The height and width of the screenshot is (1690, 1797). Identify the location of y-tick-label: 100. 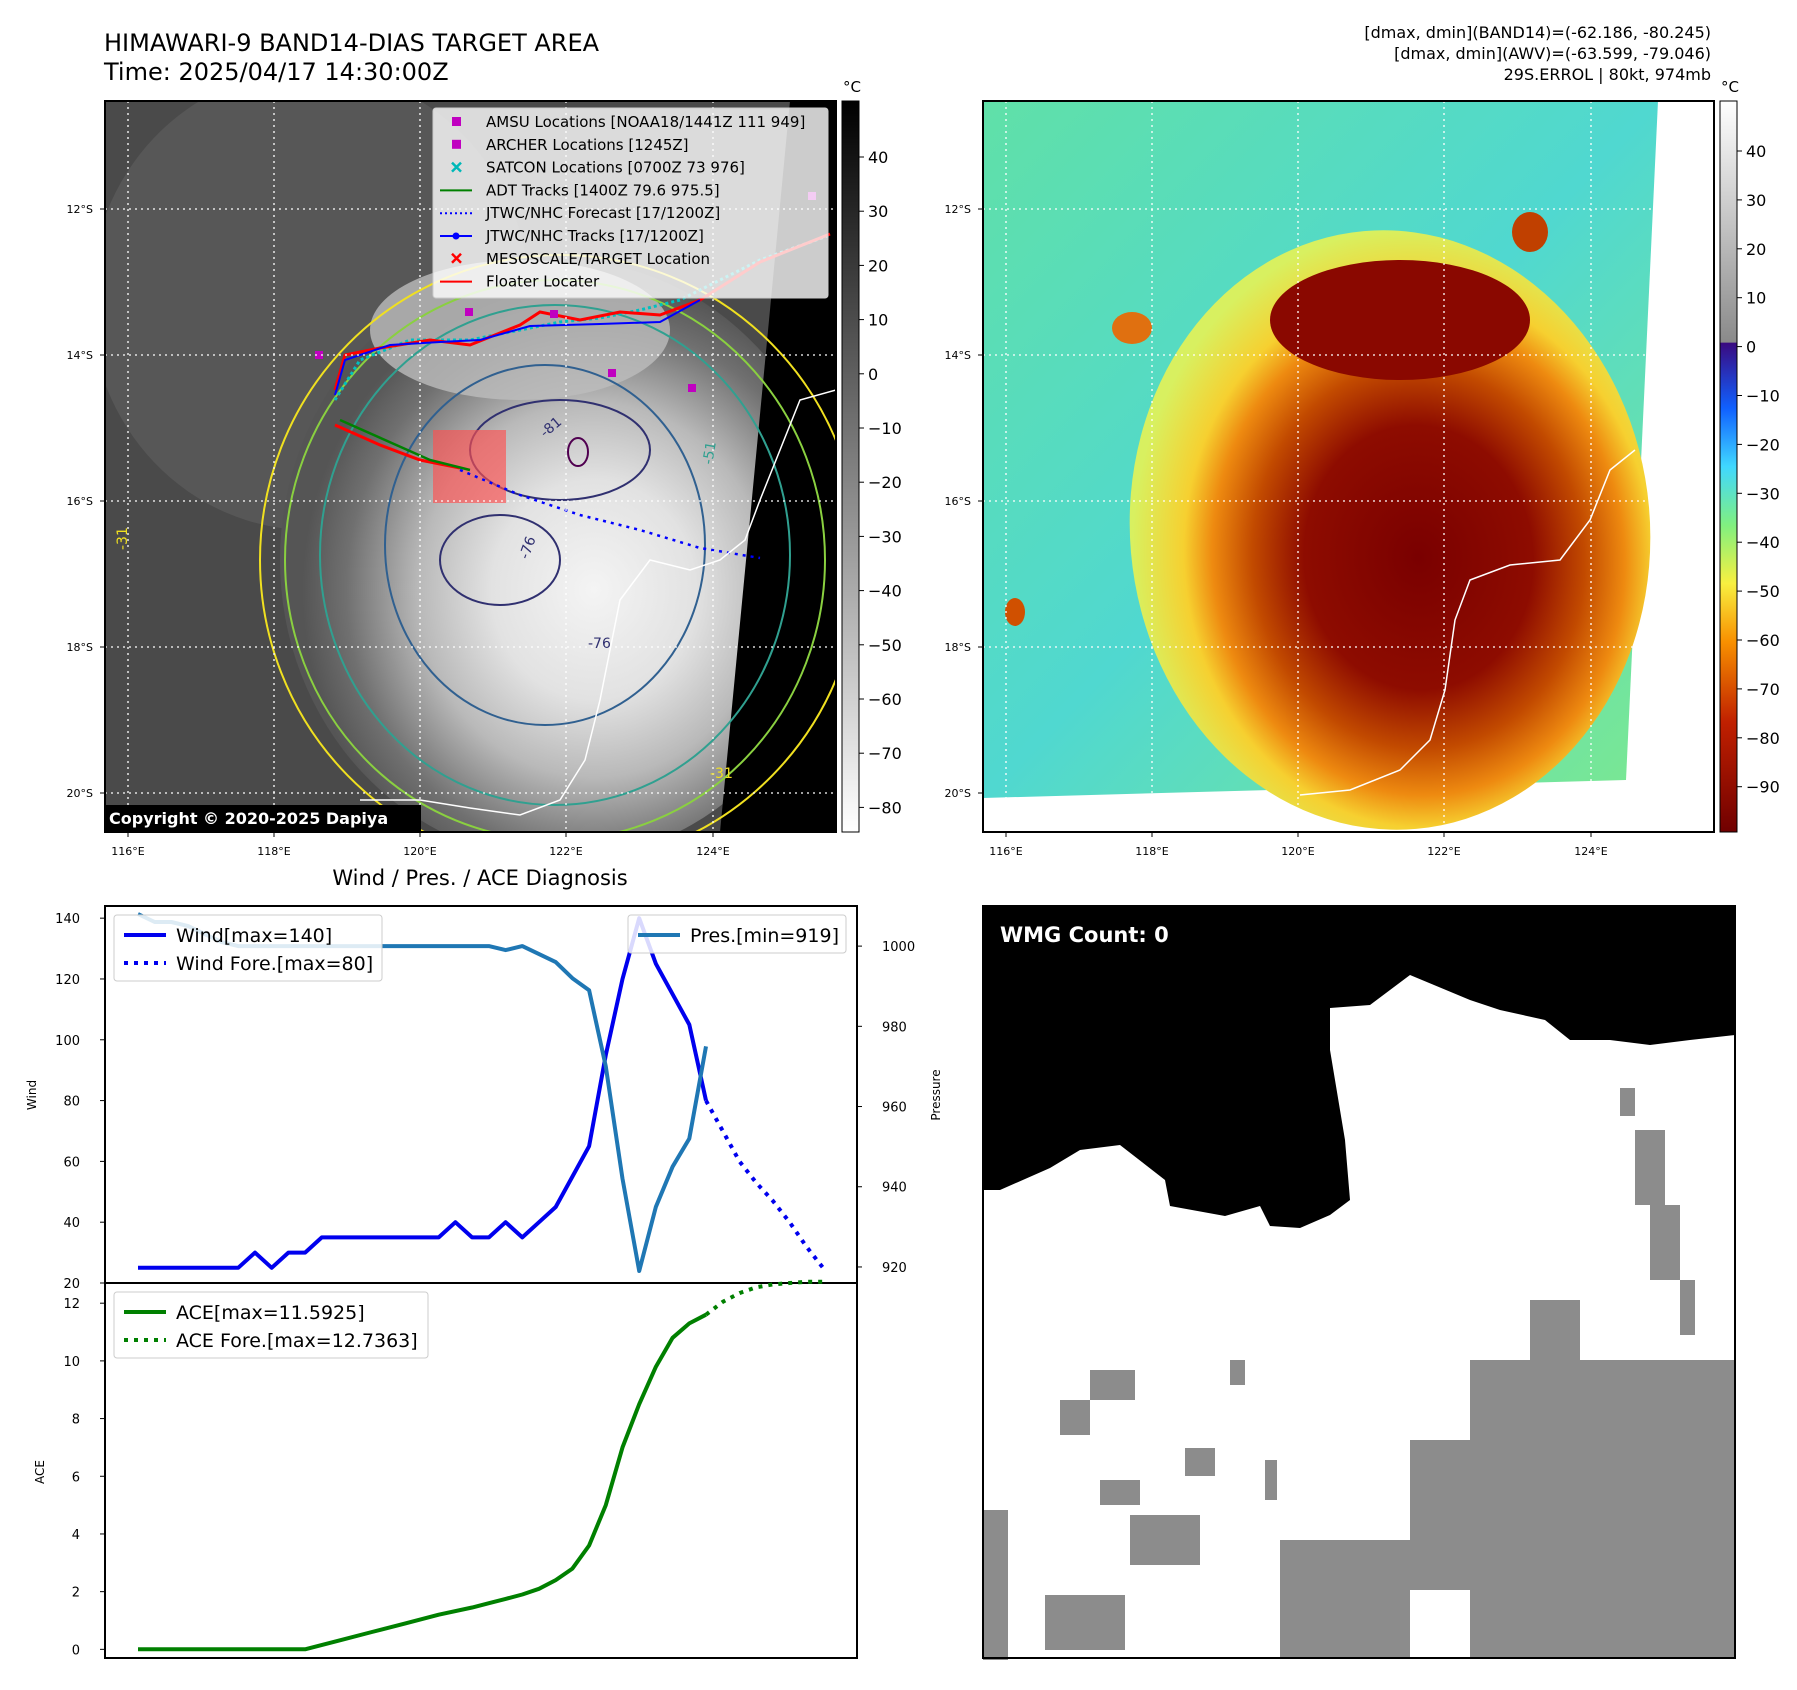
(67, 1041).